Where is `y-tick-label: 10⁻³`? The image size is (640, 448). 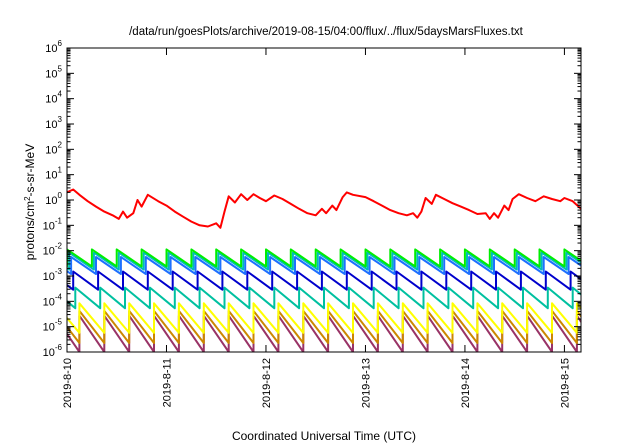 y-tick-label: 10⁻³ is located at coordinates (53, 275).